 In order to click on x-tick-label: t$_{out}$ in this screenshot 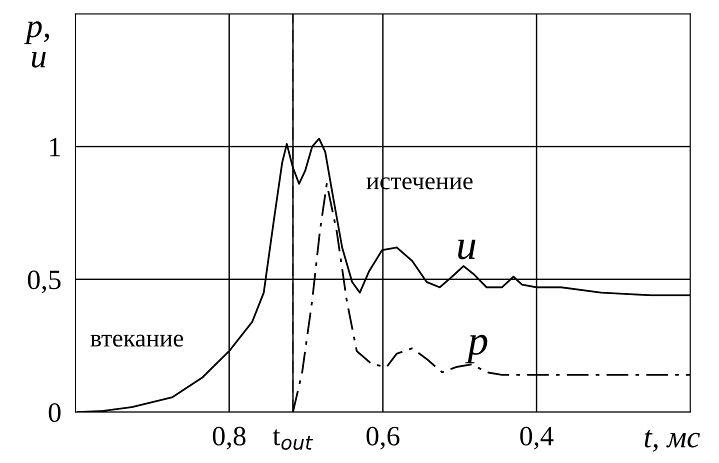, I will do `click(292, 439)`.